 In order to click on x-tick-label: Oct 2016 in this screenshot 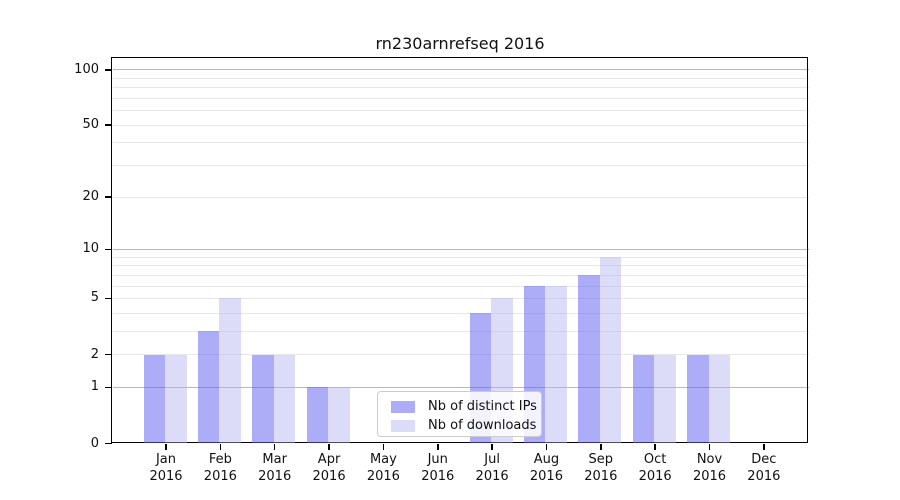, I will do `click(655, 468)`.